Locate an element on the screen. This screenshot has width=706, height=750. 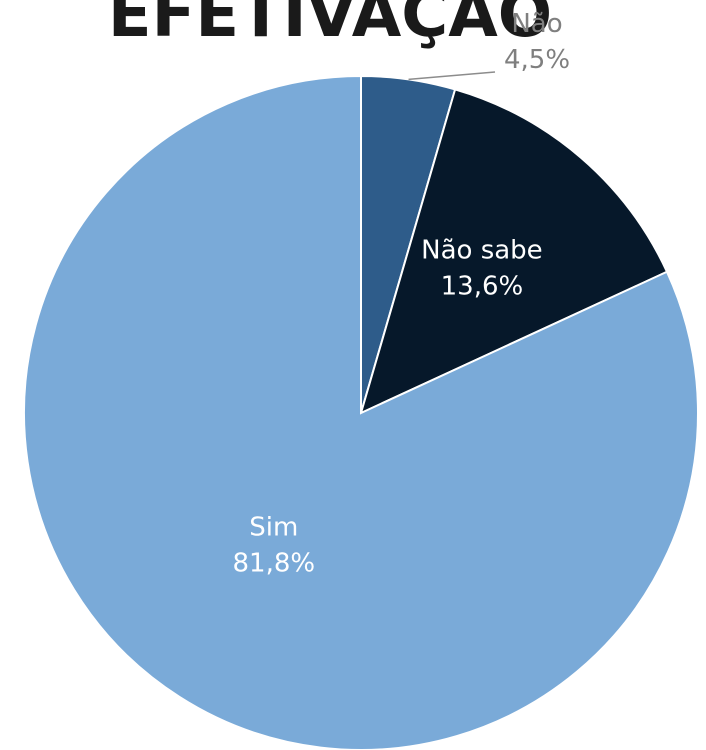
slice-value-n-o: 4,5% is located at coordinates (537, 60).